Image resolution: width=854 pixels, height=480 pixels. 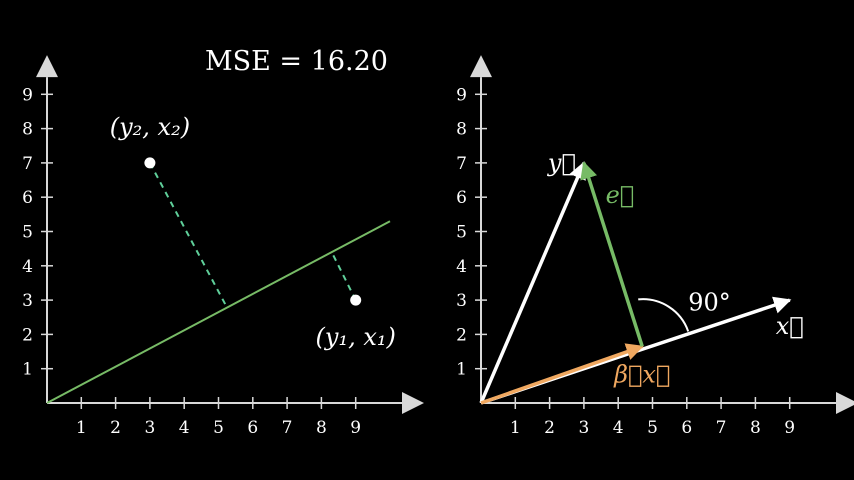 What do you see at coordinates (461, 95) in the screenshot?
I see `right-y-tick-label: 9` at bounding box center [461, 95].